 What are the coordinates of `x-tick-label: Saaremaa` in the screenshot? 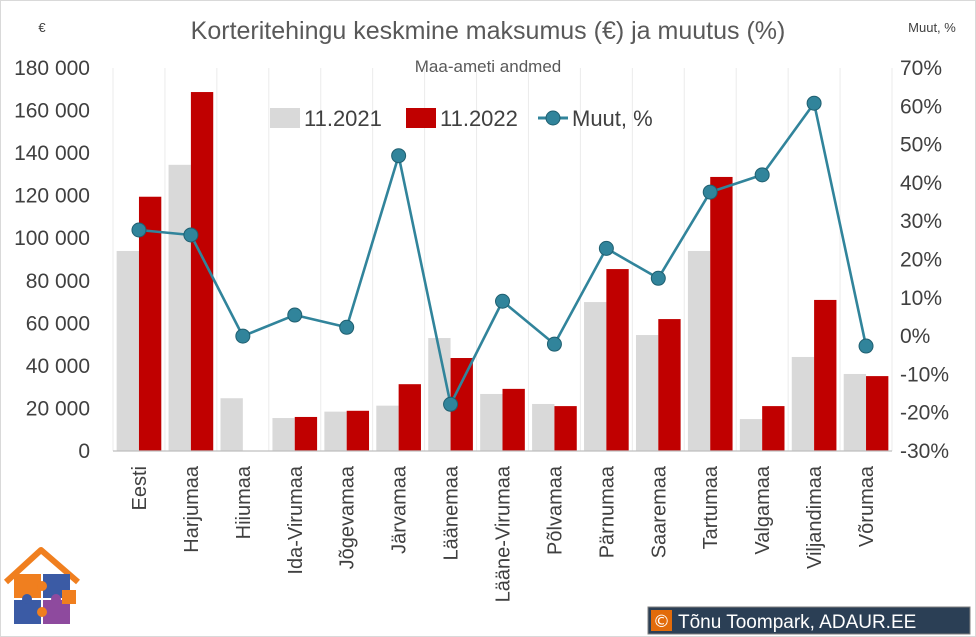 It's located at (659, 511).